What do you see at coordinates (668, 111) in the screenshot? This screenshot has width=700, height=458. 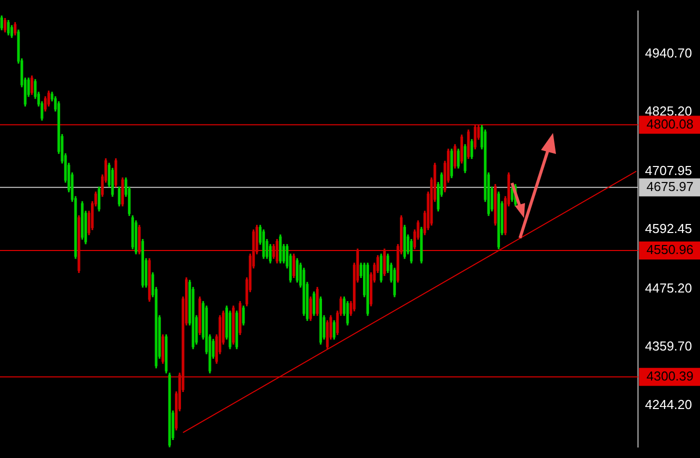 I see `y-tick-label: 4825.20` at bounding box center [668, 111].